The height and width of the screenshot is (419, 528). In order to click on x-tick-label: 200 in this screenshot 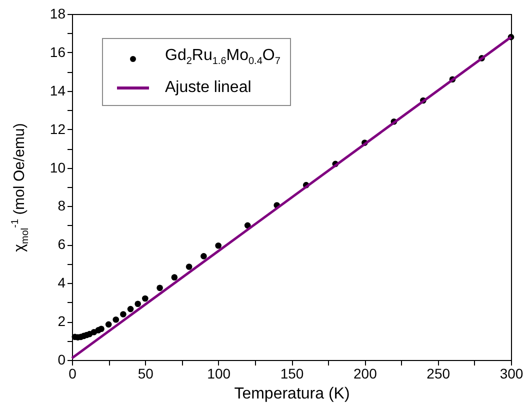, I will do `click(365, 374)`.